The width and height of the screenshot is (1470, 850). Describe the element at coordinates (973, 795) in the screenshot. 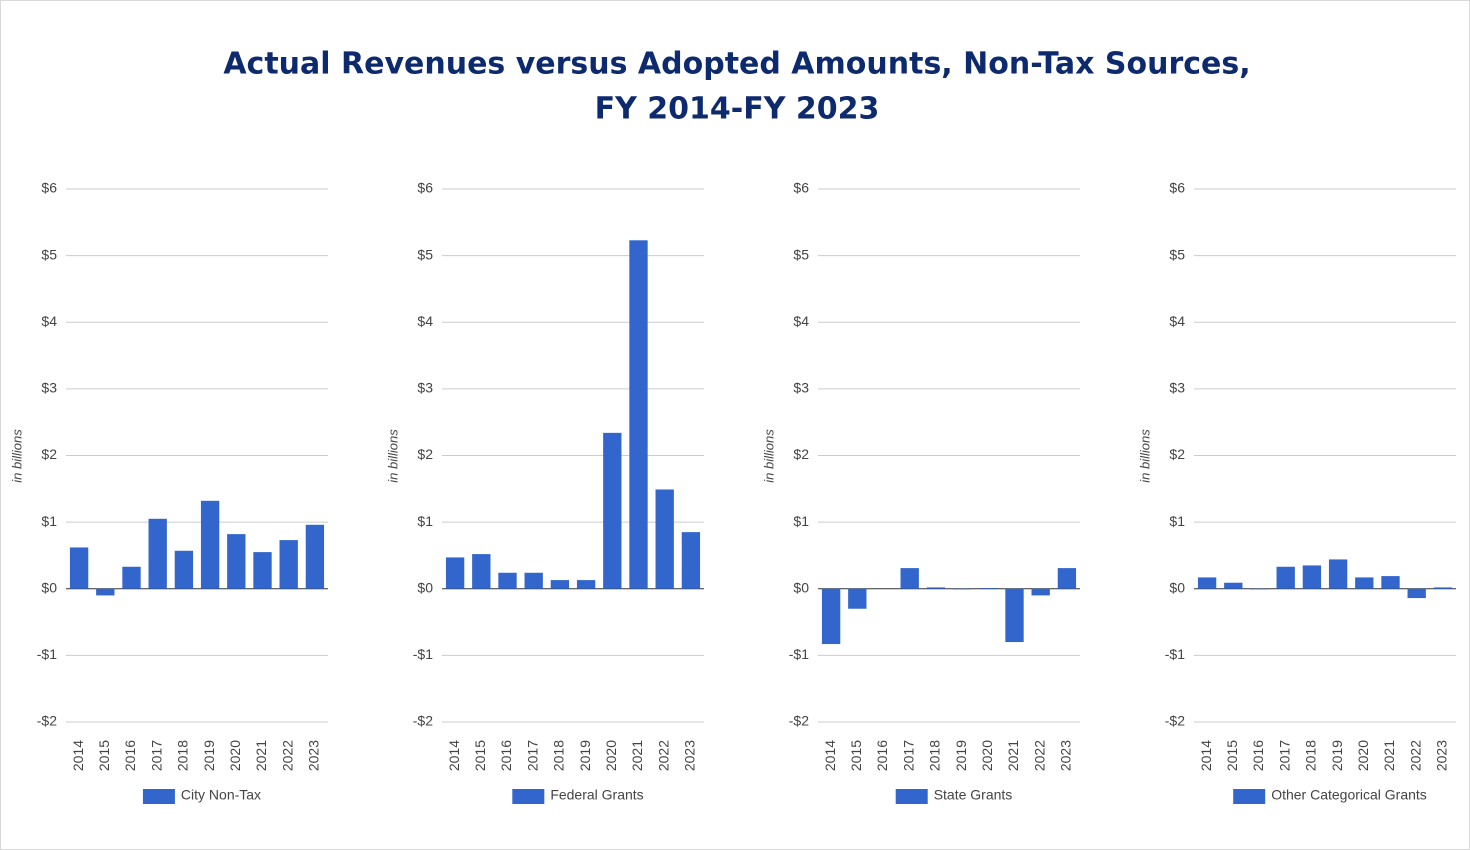

I see `legend-label: State Grants` at that location.